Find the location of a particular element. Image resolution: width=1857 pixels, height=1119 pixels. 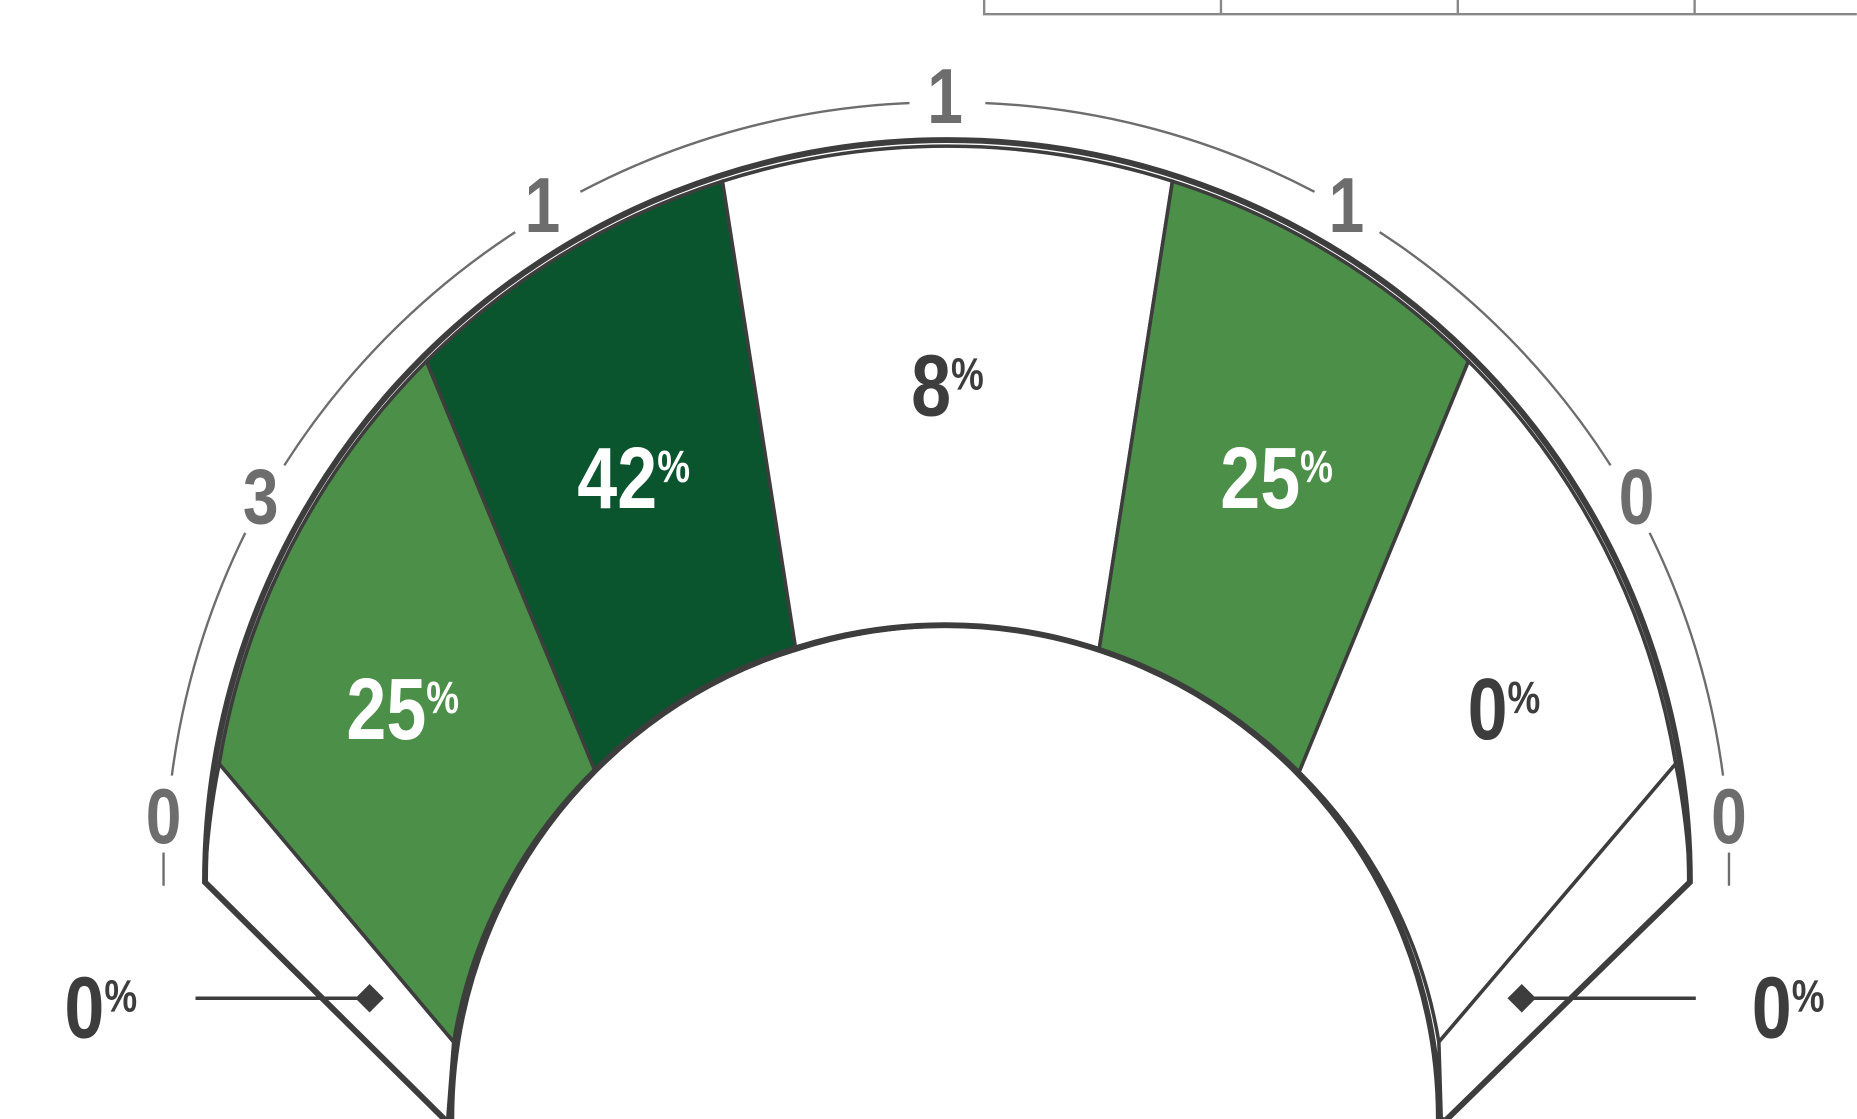

percent-label: 42% is located at coordinates (633, 477).